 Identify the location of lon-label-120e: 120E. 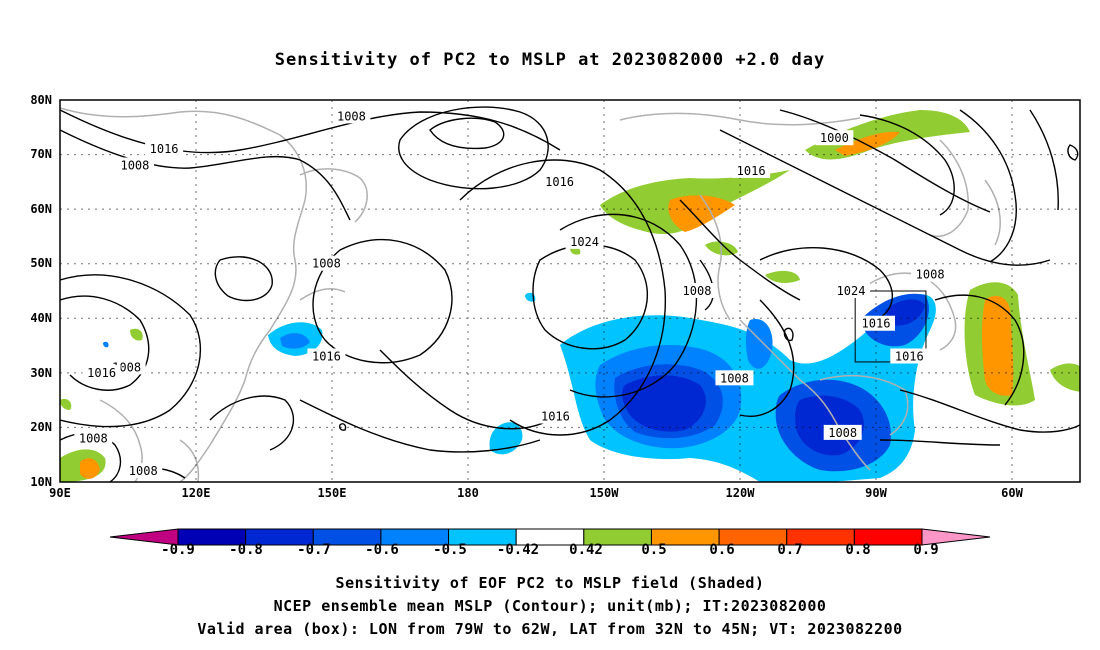
(196, 493).